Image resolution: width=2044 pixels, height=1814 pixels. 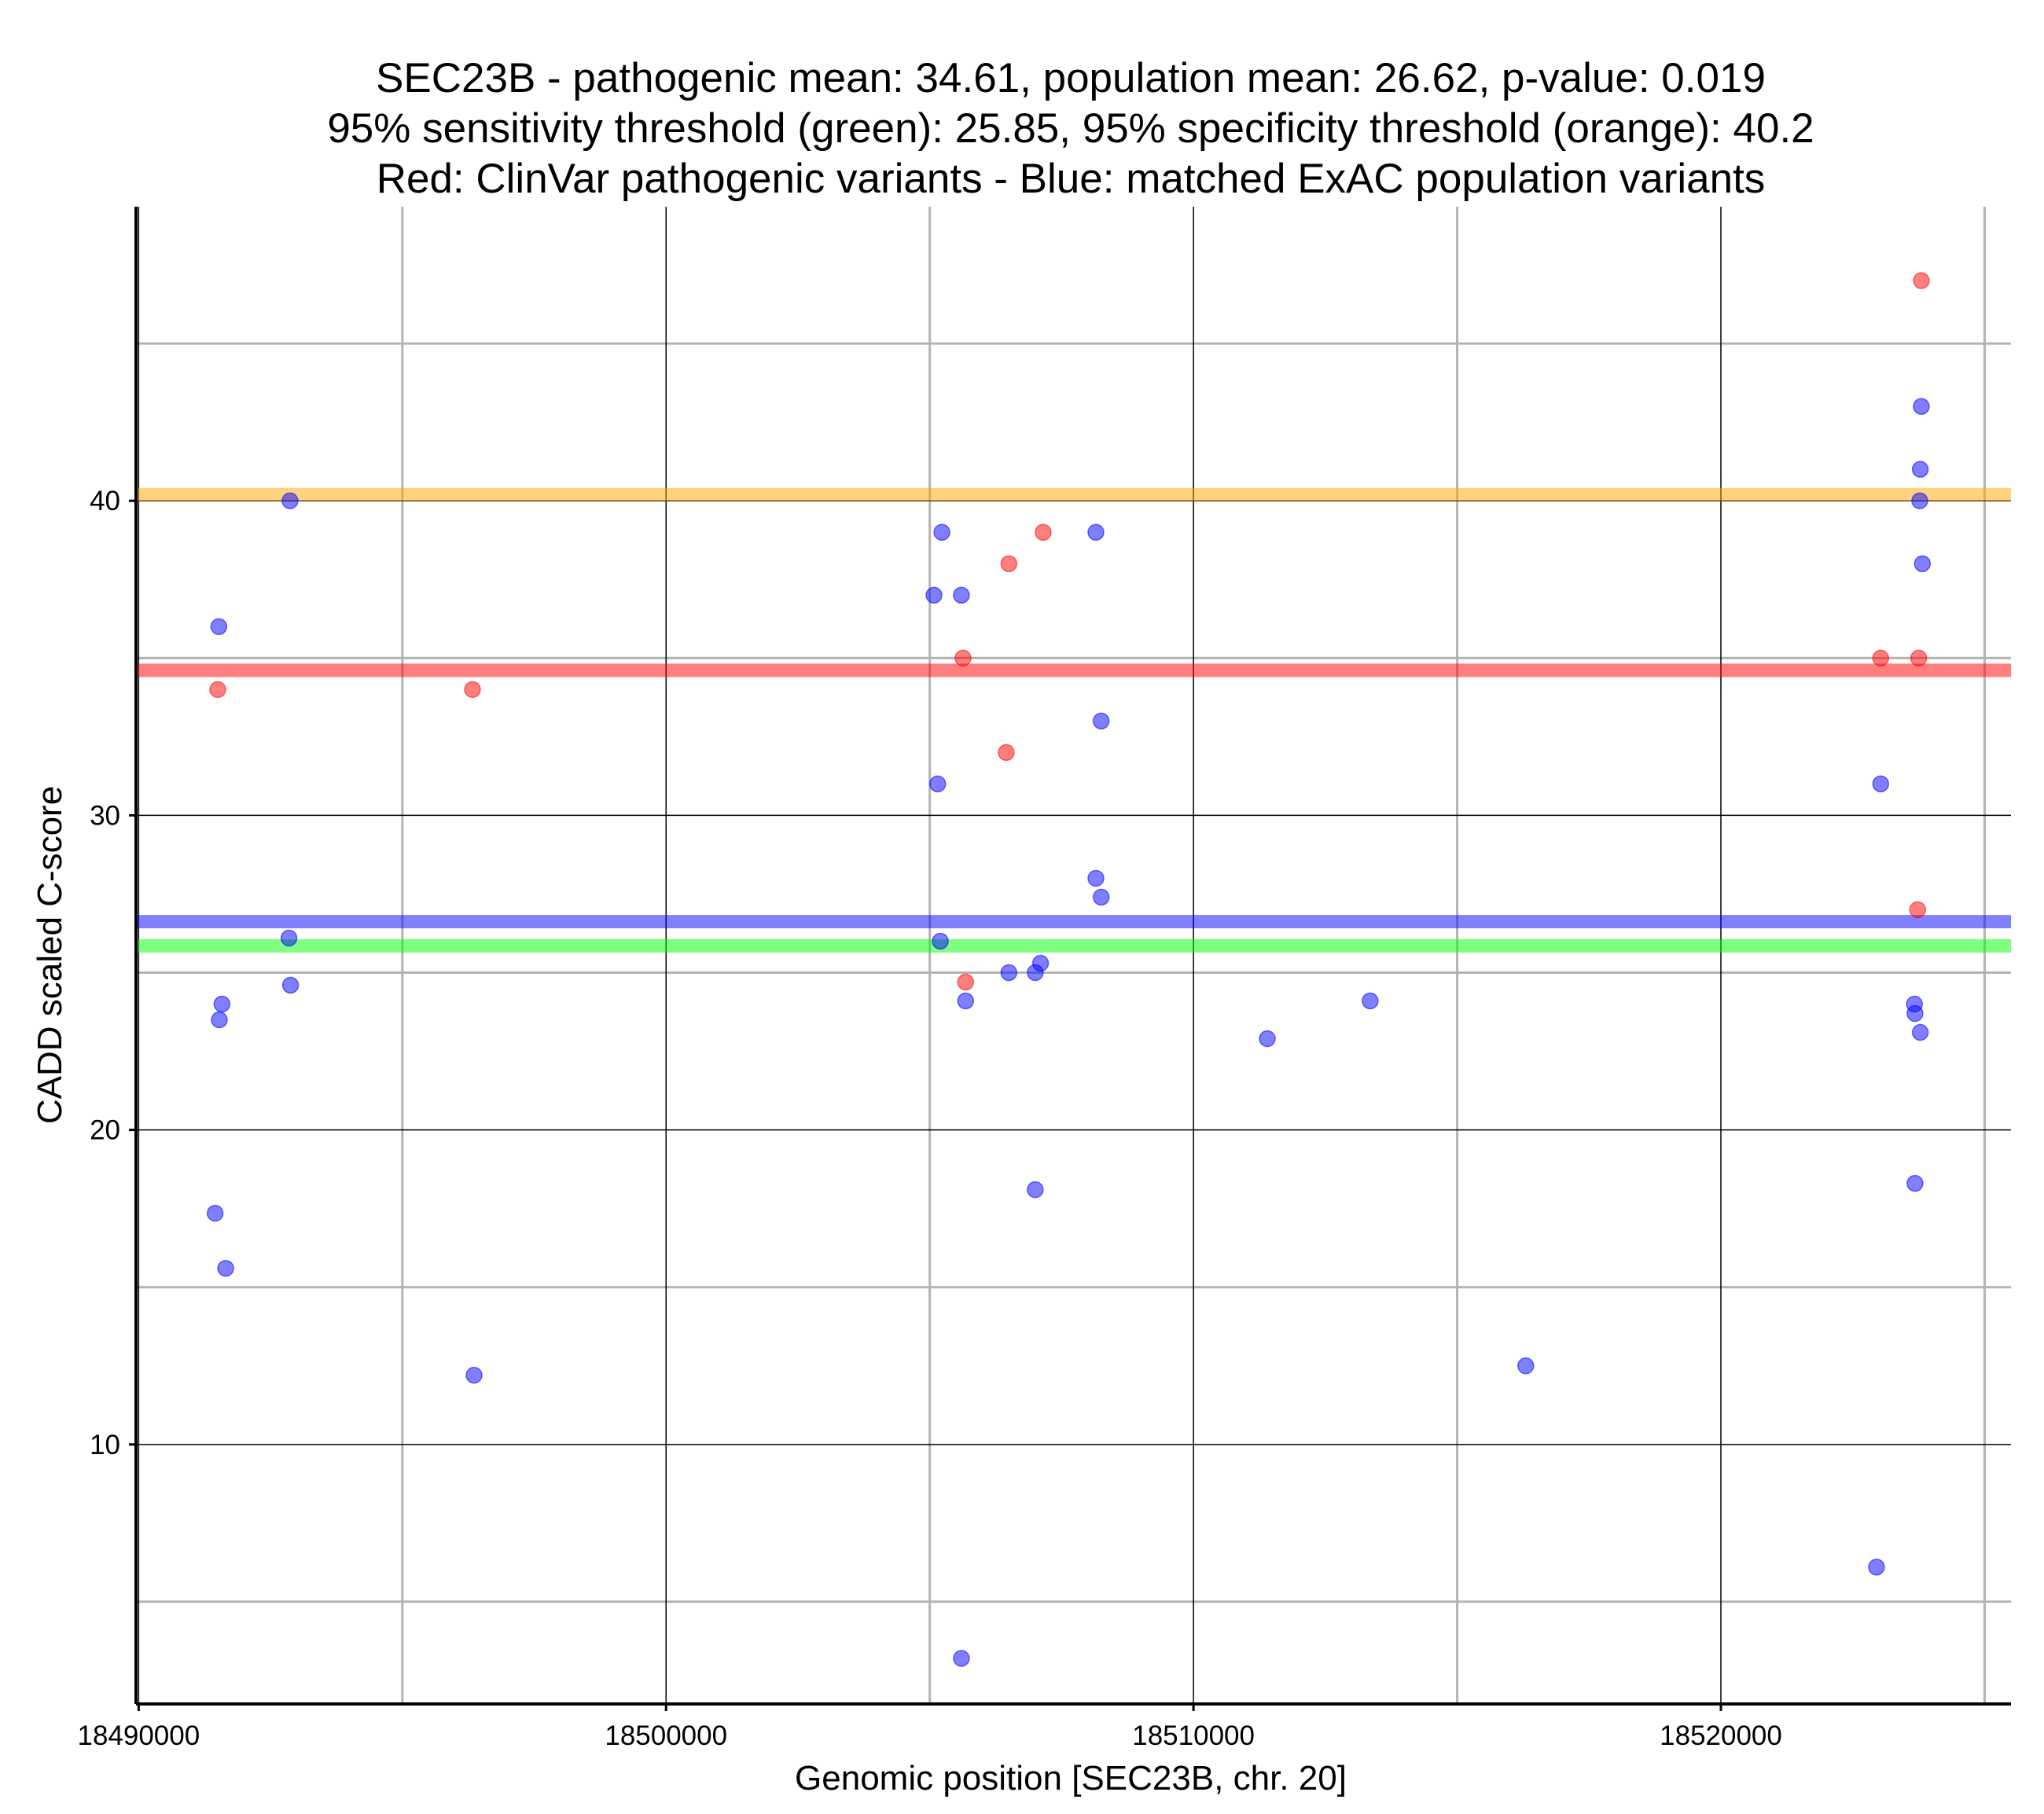 I want to click on x-tick-label: 18510000, so click(x=1194, y=1735).